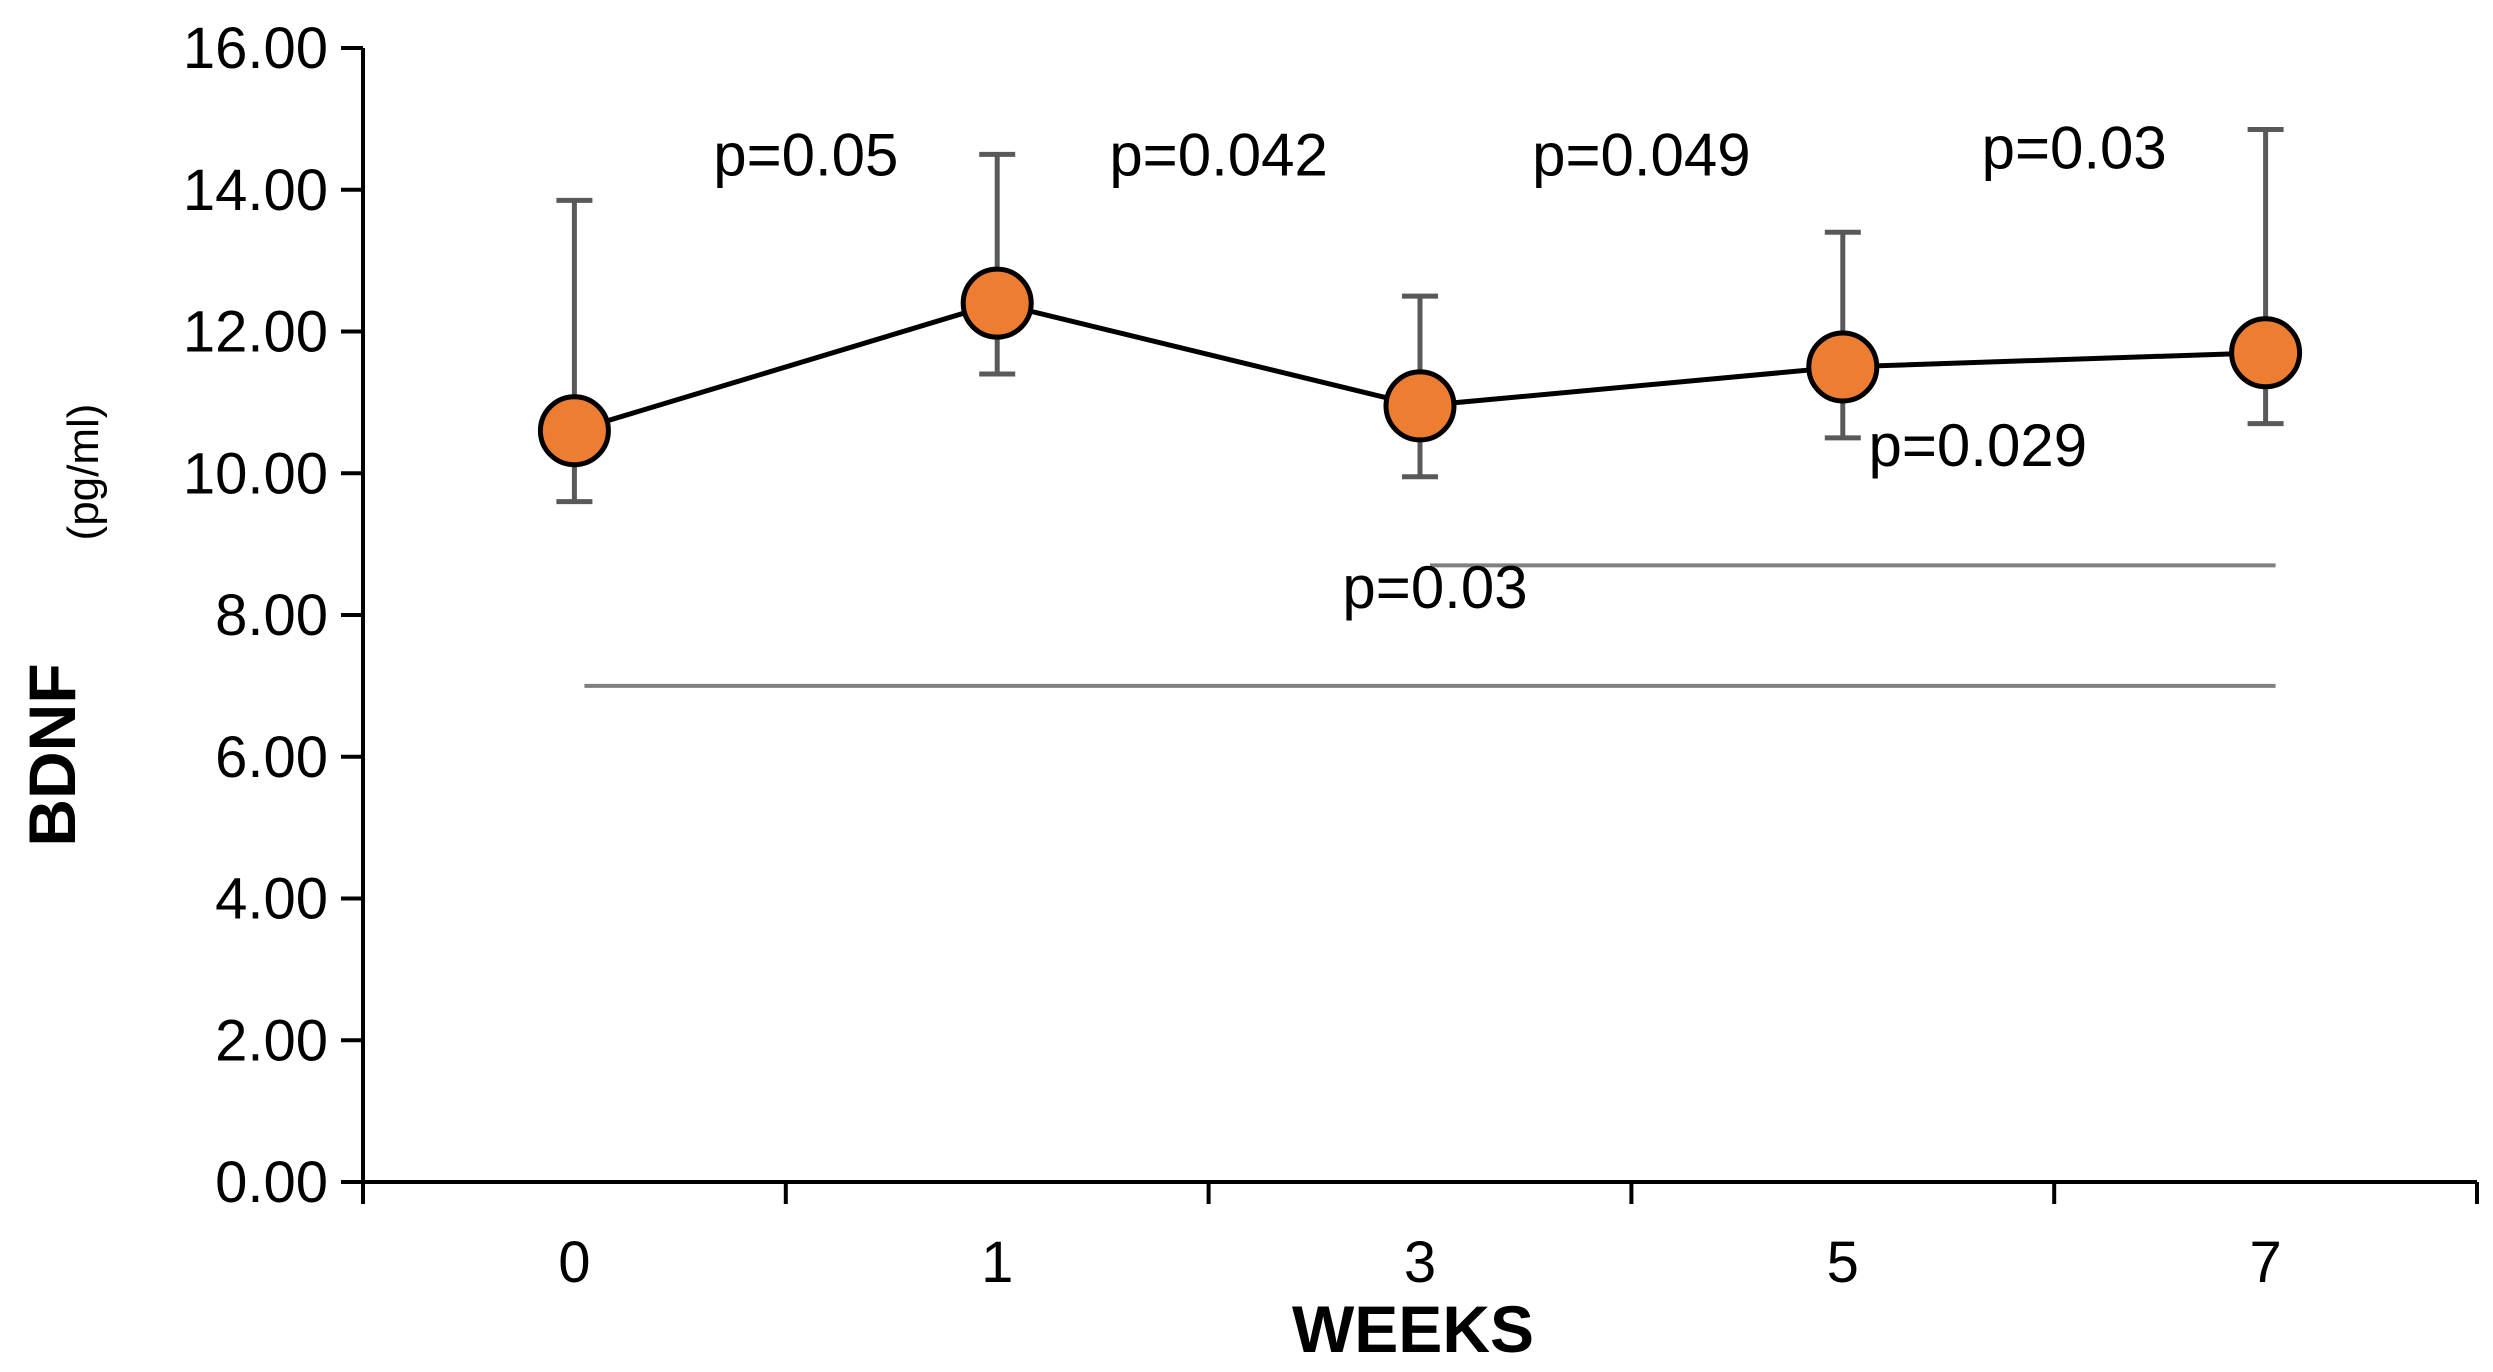  Describe the element at coordinates (271, 899) in the screenshot. I see `y-tick-label: 4.00` at that location.